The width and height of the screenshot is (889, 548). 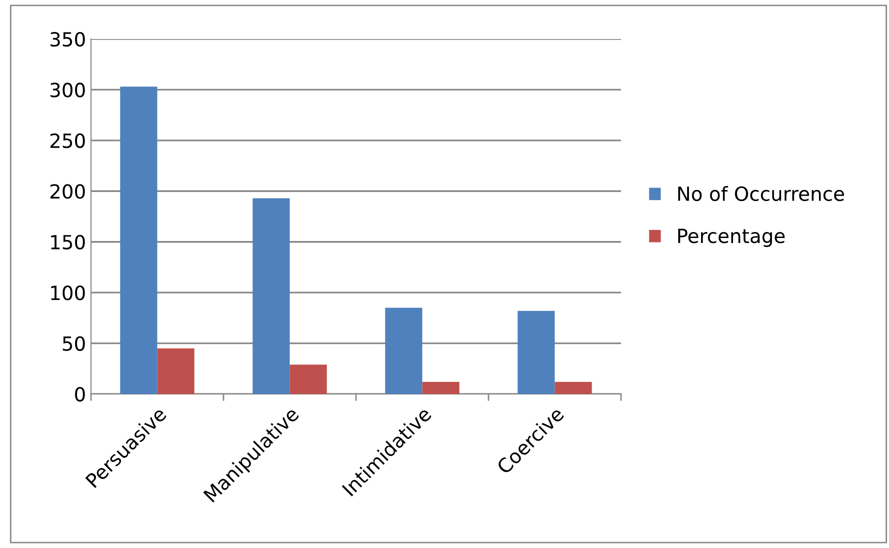 What do you see at coordinates (80, 394) in the screenshot?
I see `y-tick-label: 0` at bounding box center [80, 394].